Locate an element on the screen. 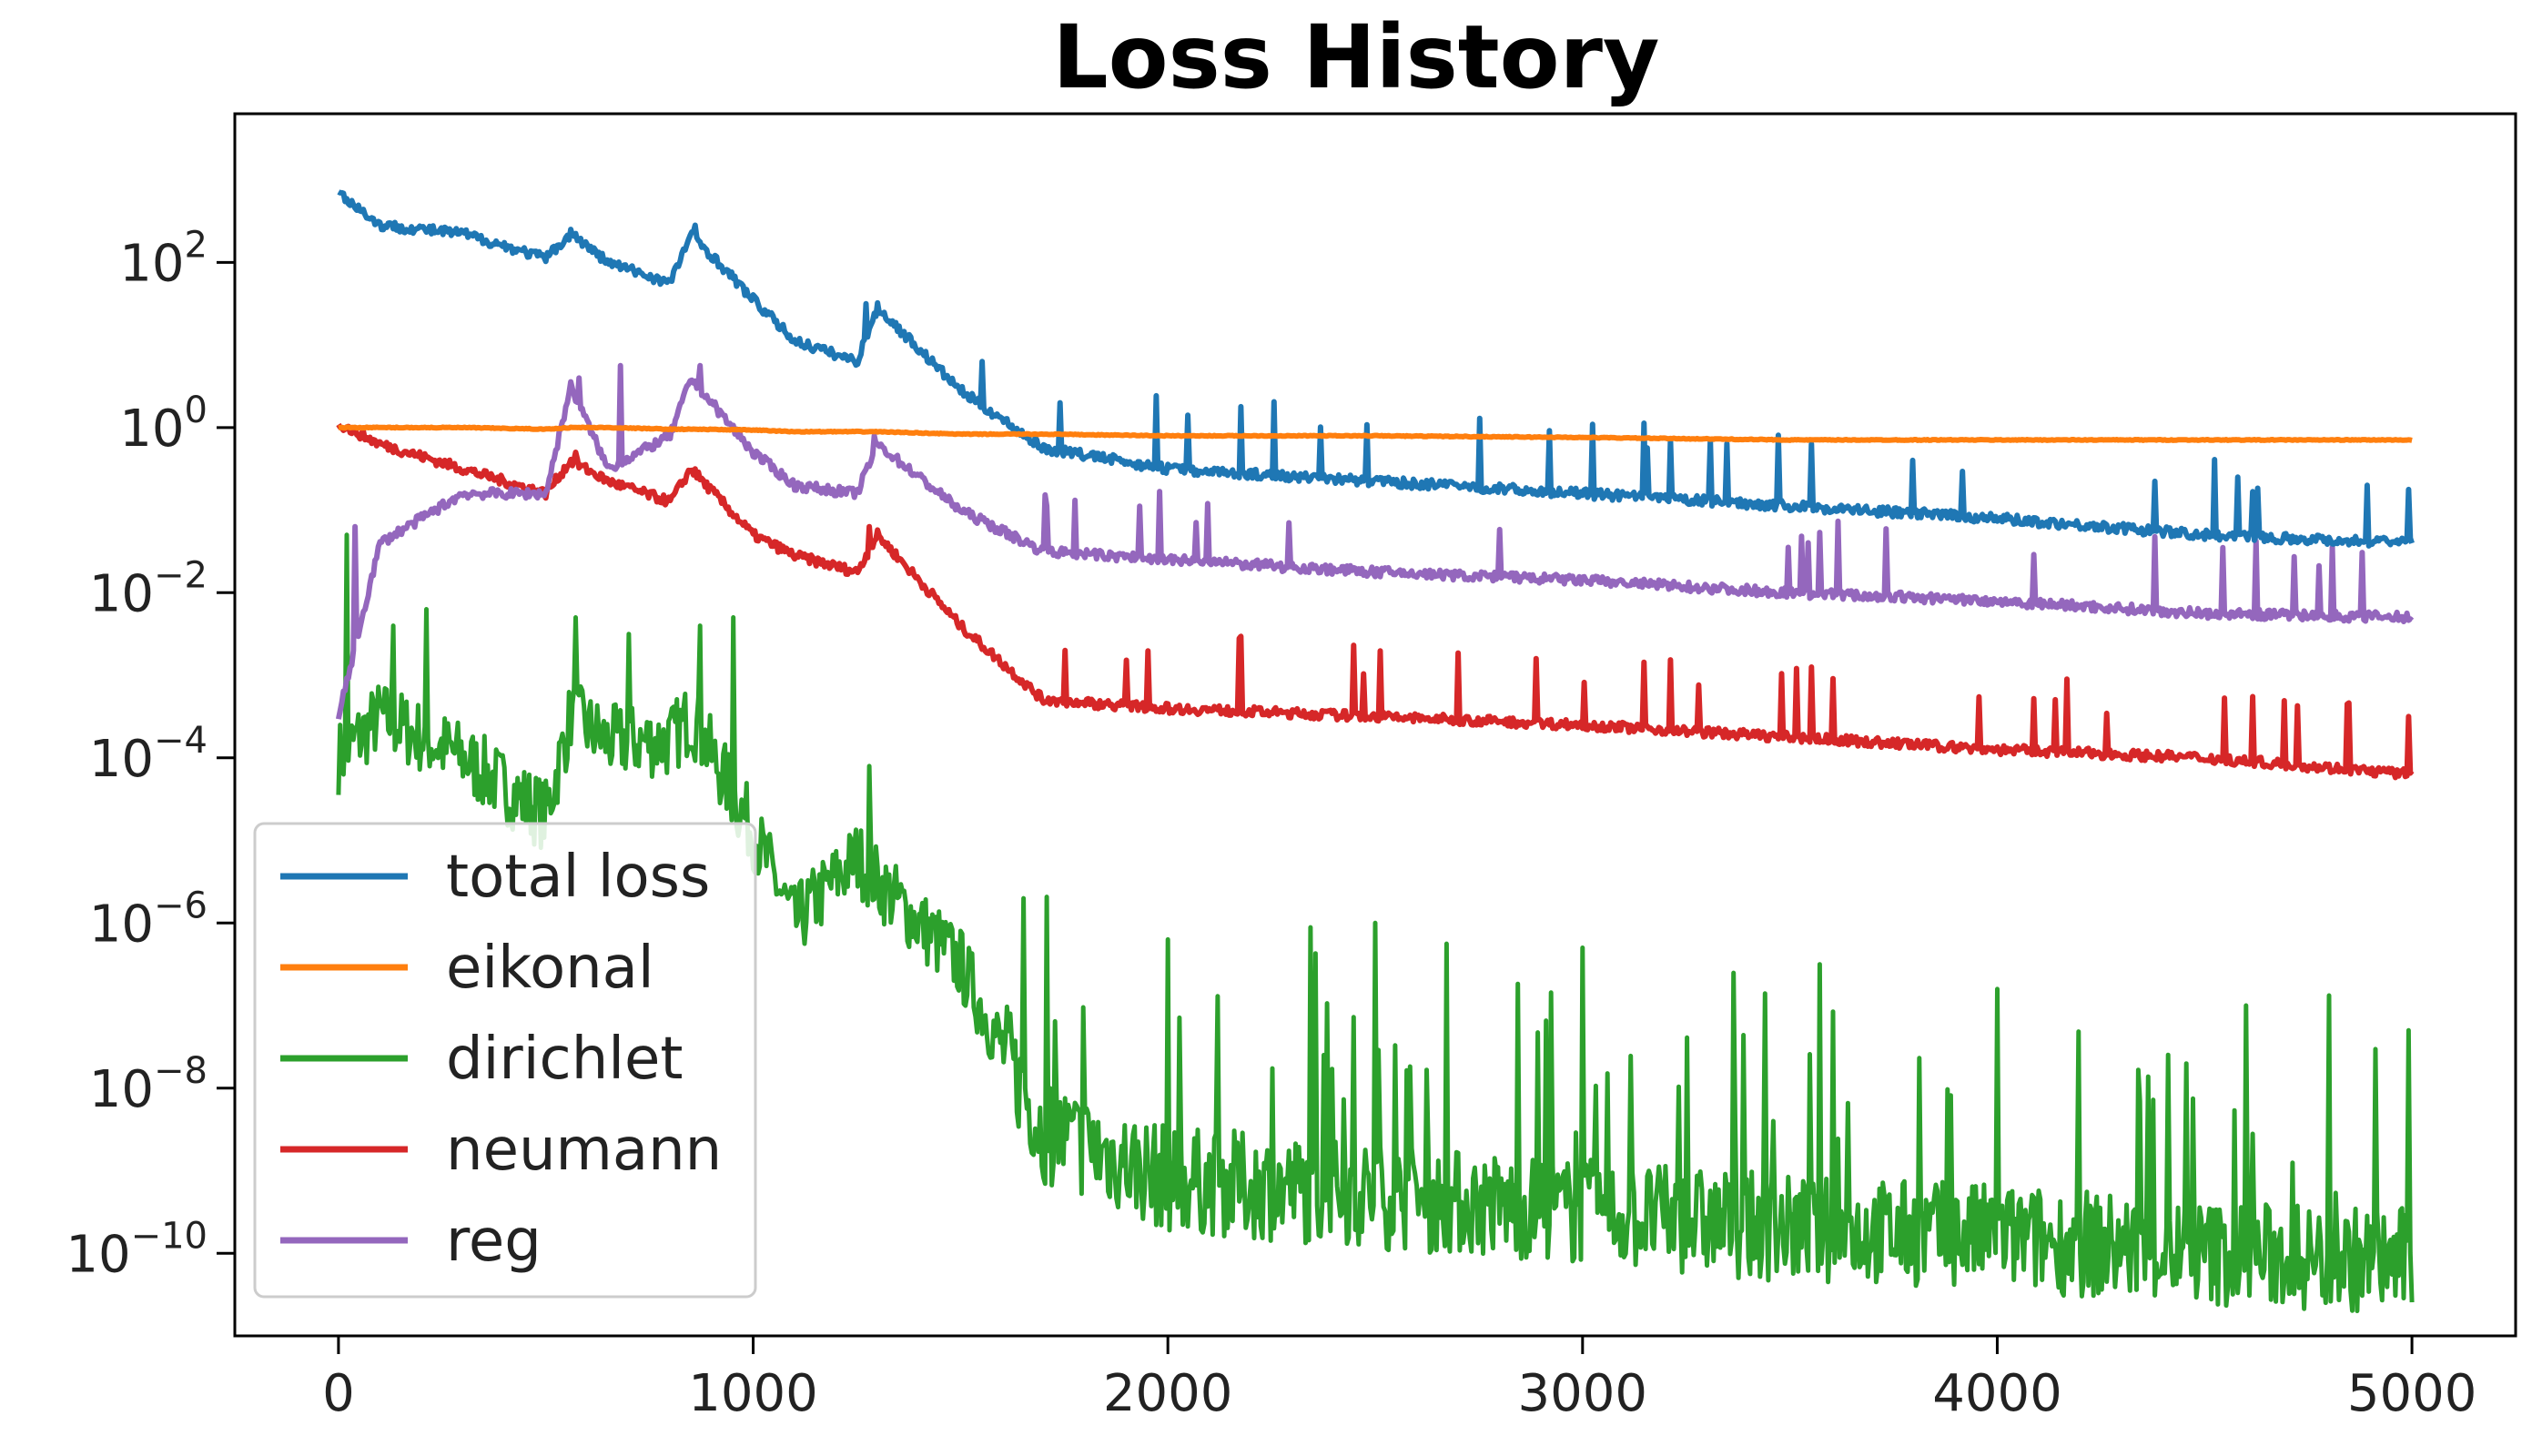 The image size is (2532, 1456). x-tick-label: 1000 is located at coordinates (753, 1394).